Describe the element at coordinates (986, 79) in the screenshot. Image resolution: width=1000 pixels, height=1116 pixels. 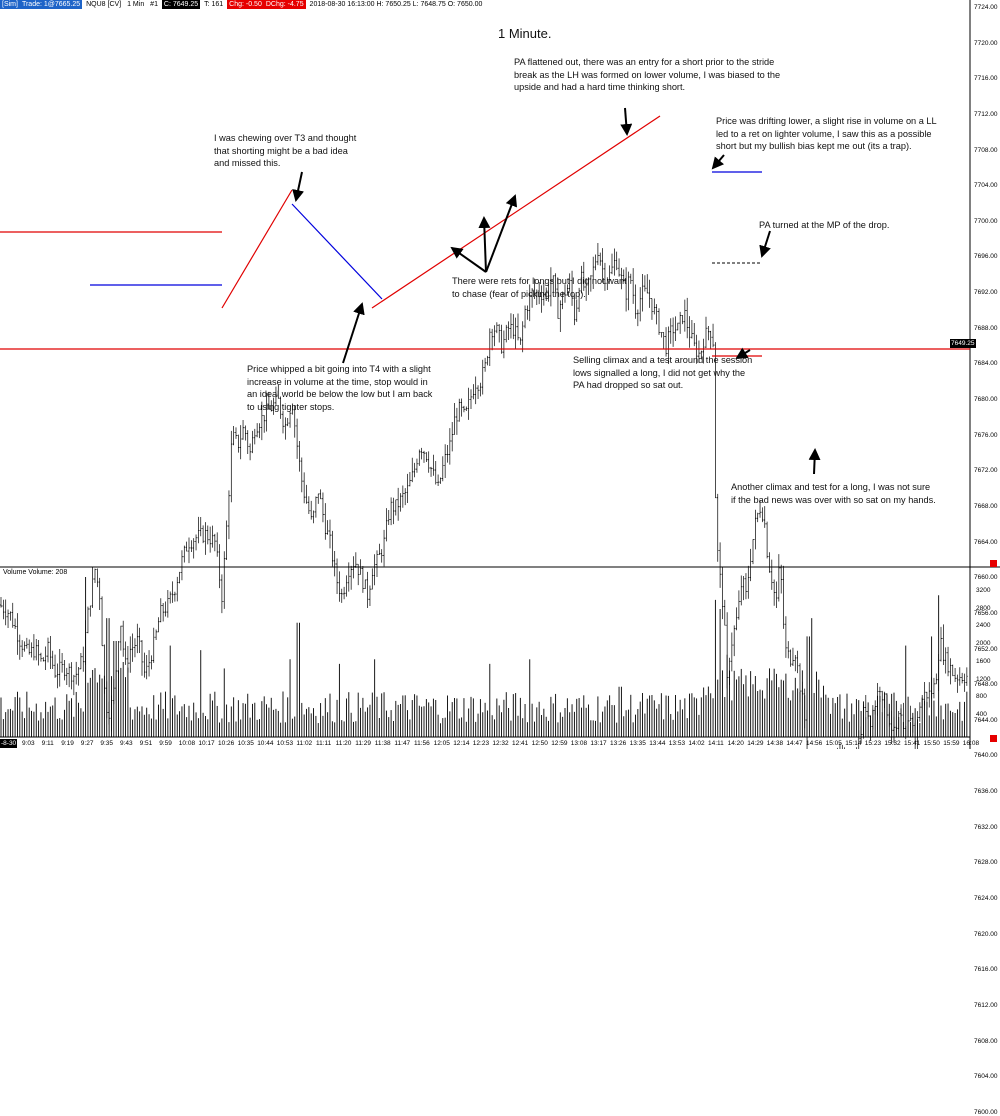
I see `price-axis-label: 7716.00` at that location.